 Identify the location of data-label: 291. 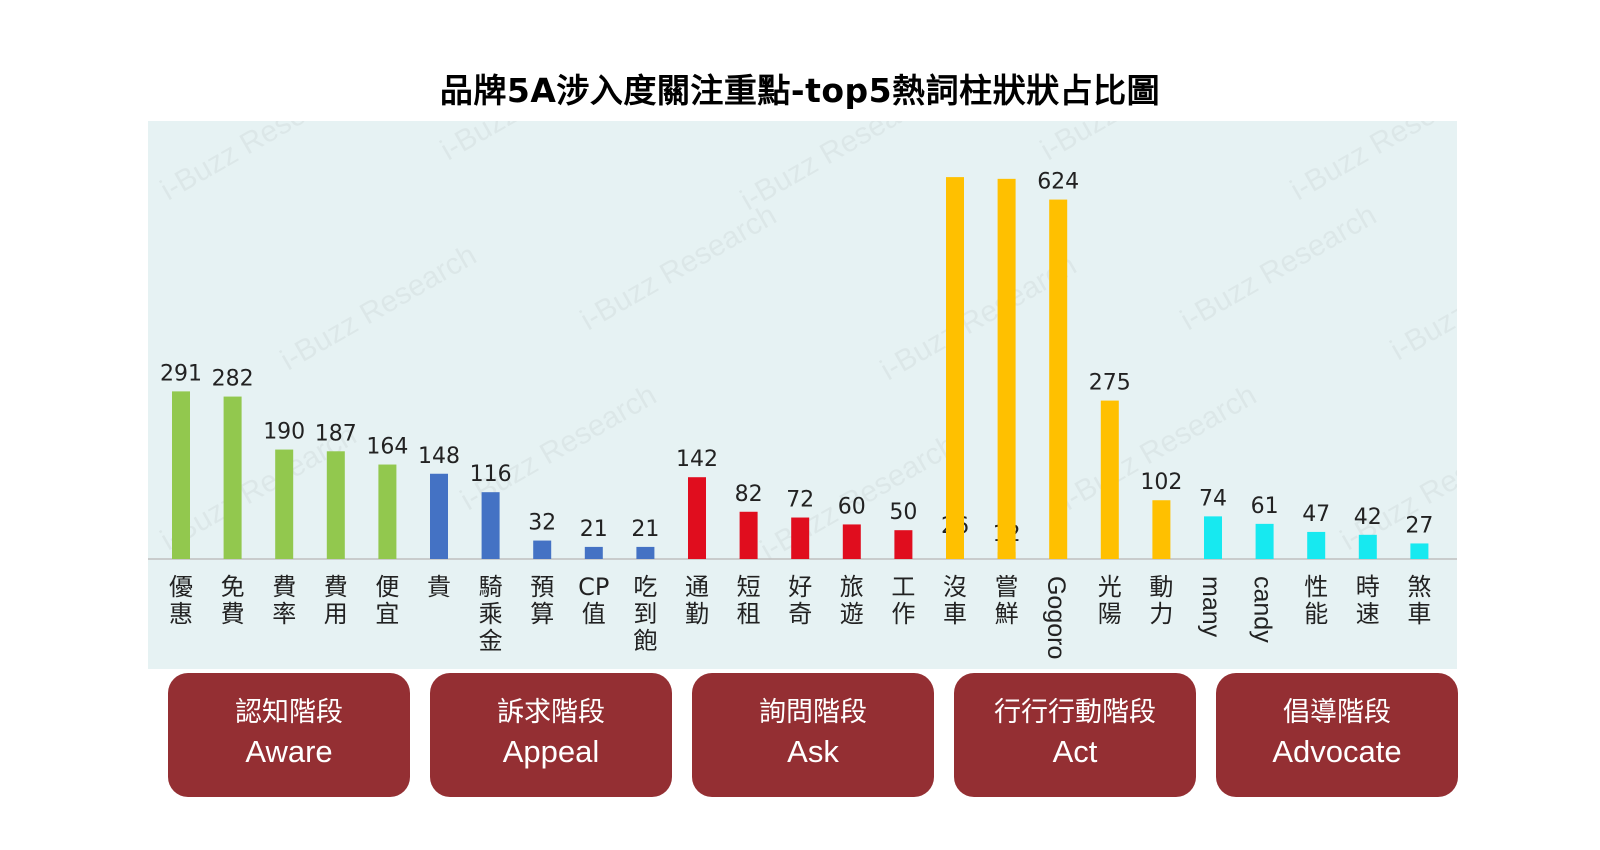
(181, 373).